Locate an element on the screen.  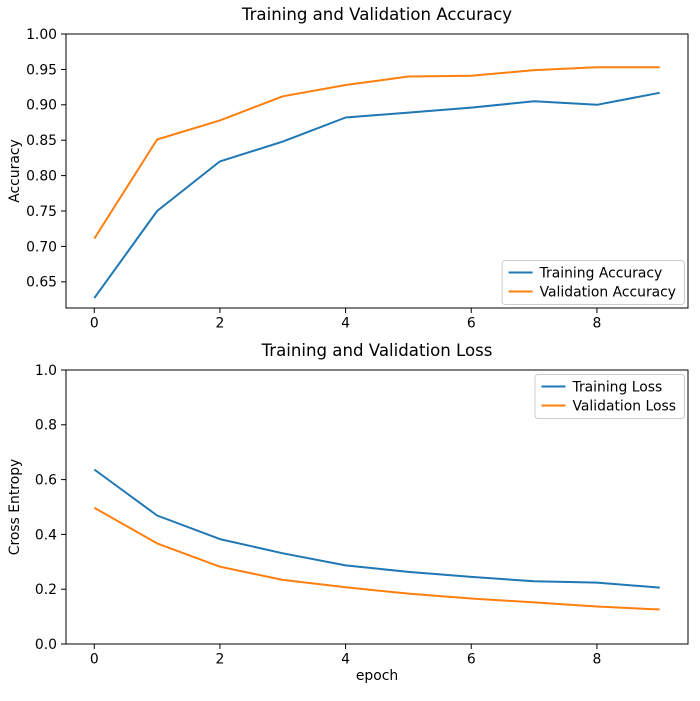
y-tick-label: 0.65 is located at coordinates (41, 283).